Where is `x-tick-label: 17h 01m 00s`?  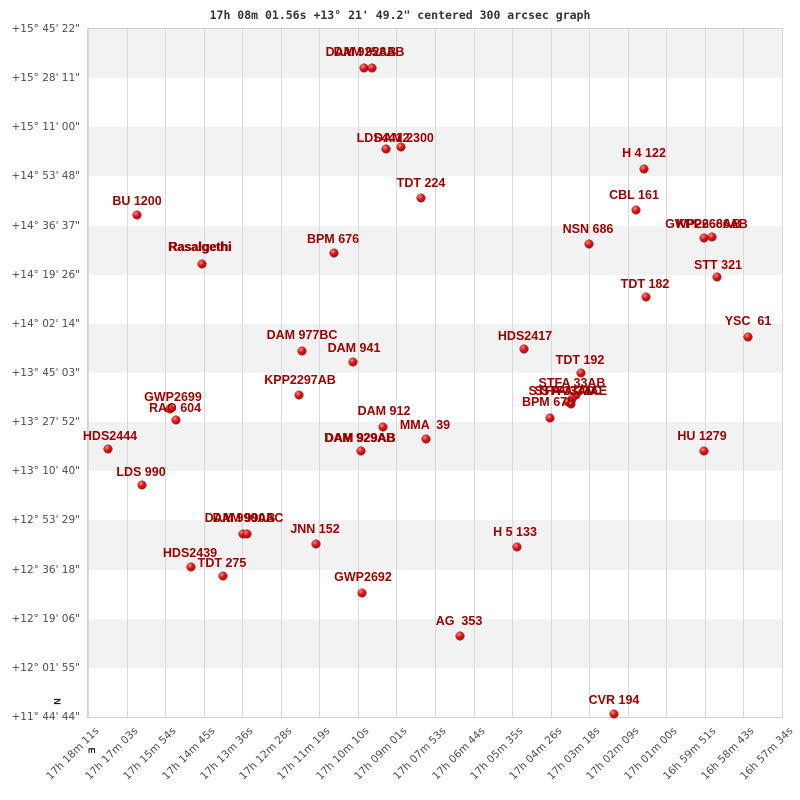
x-tick-label: 17h 01m 00s is located at coordinates (651, 754).